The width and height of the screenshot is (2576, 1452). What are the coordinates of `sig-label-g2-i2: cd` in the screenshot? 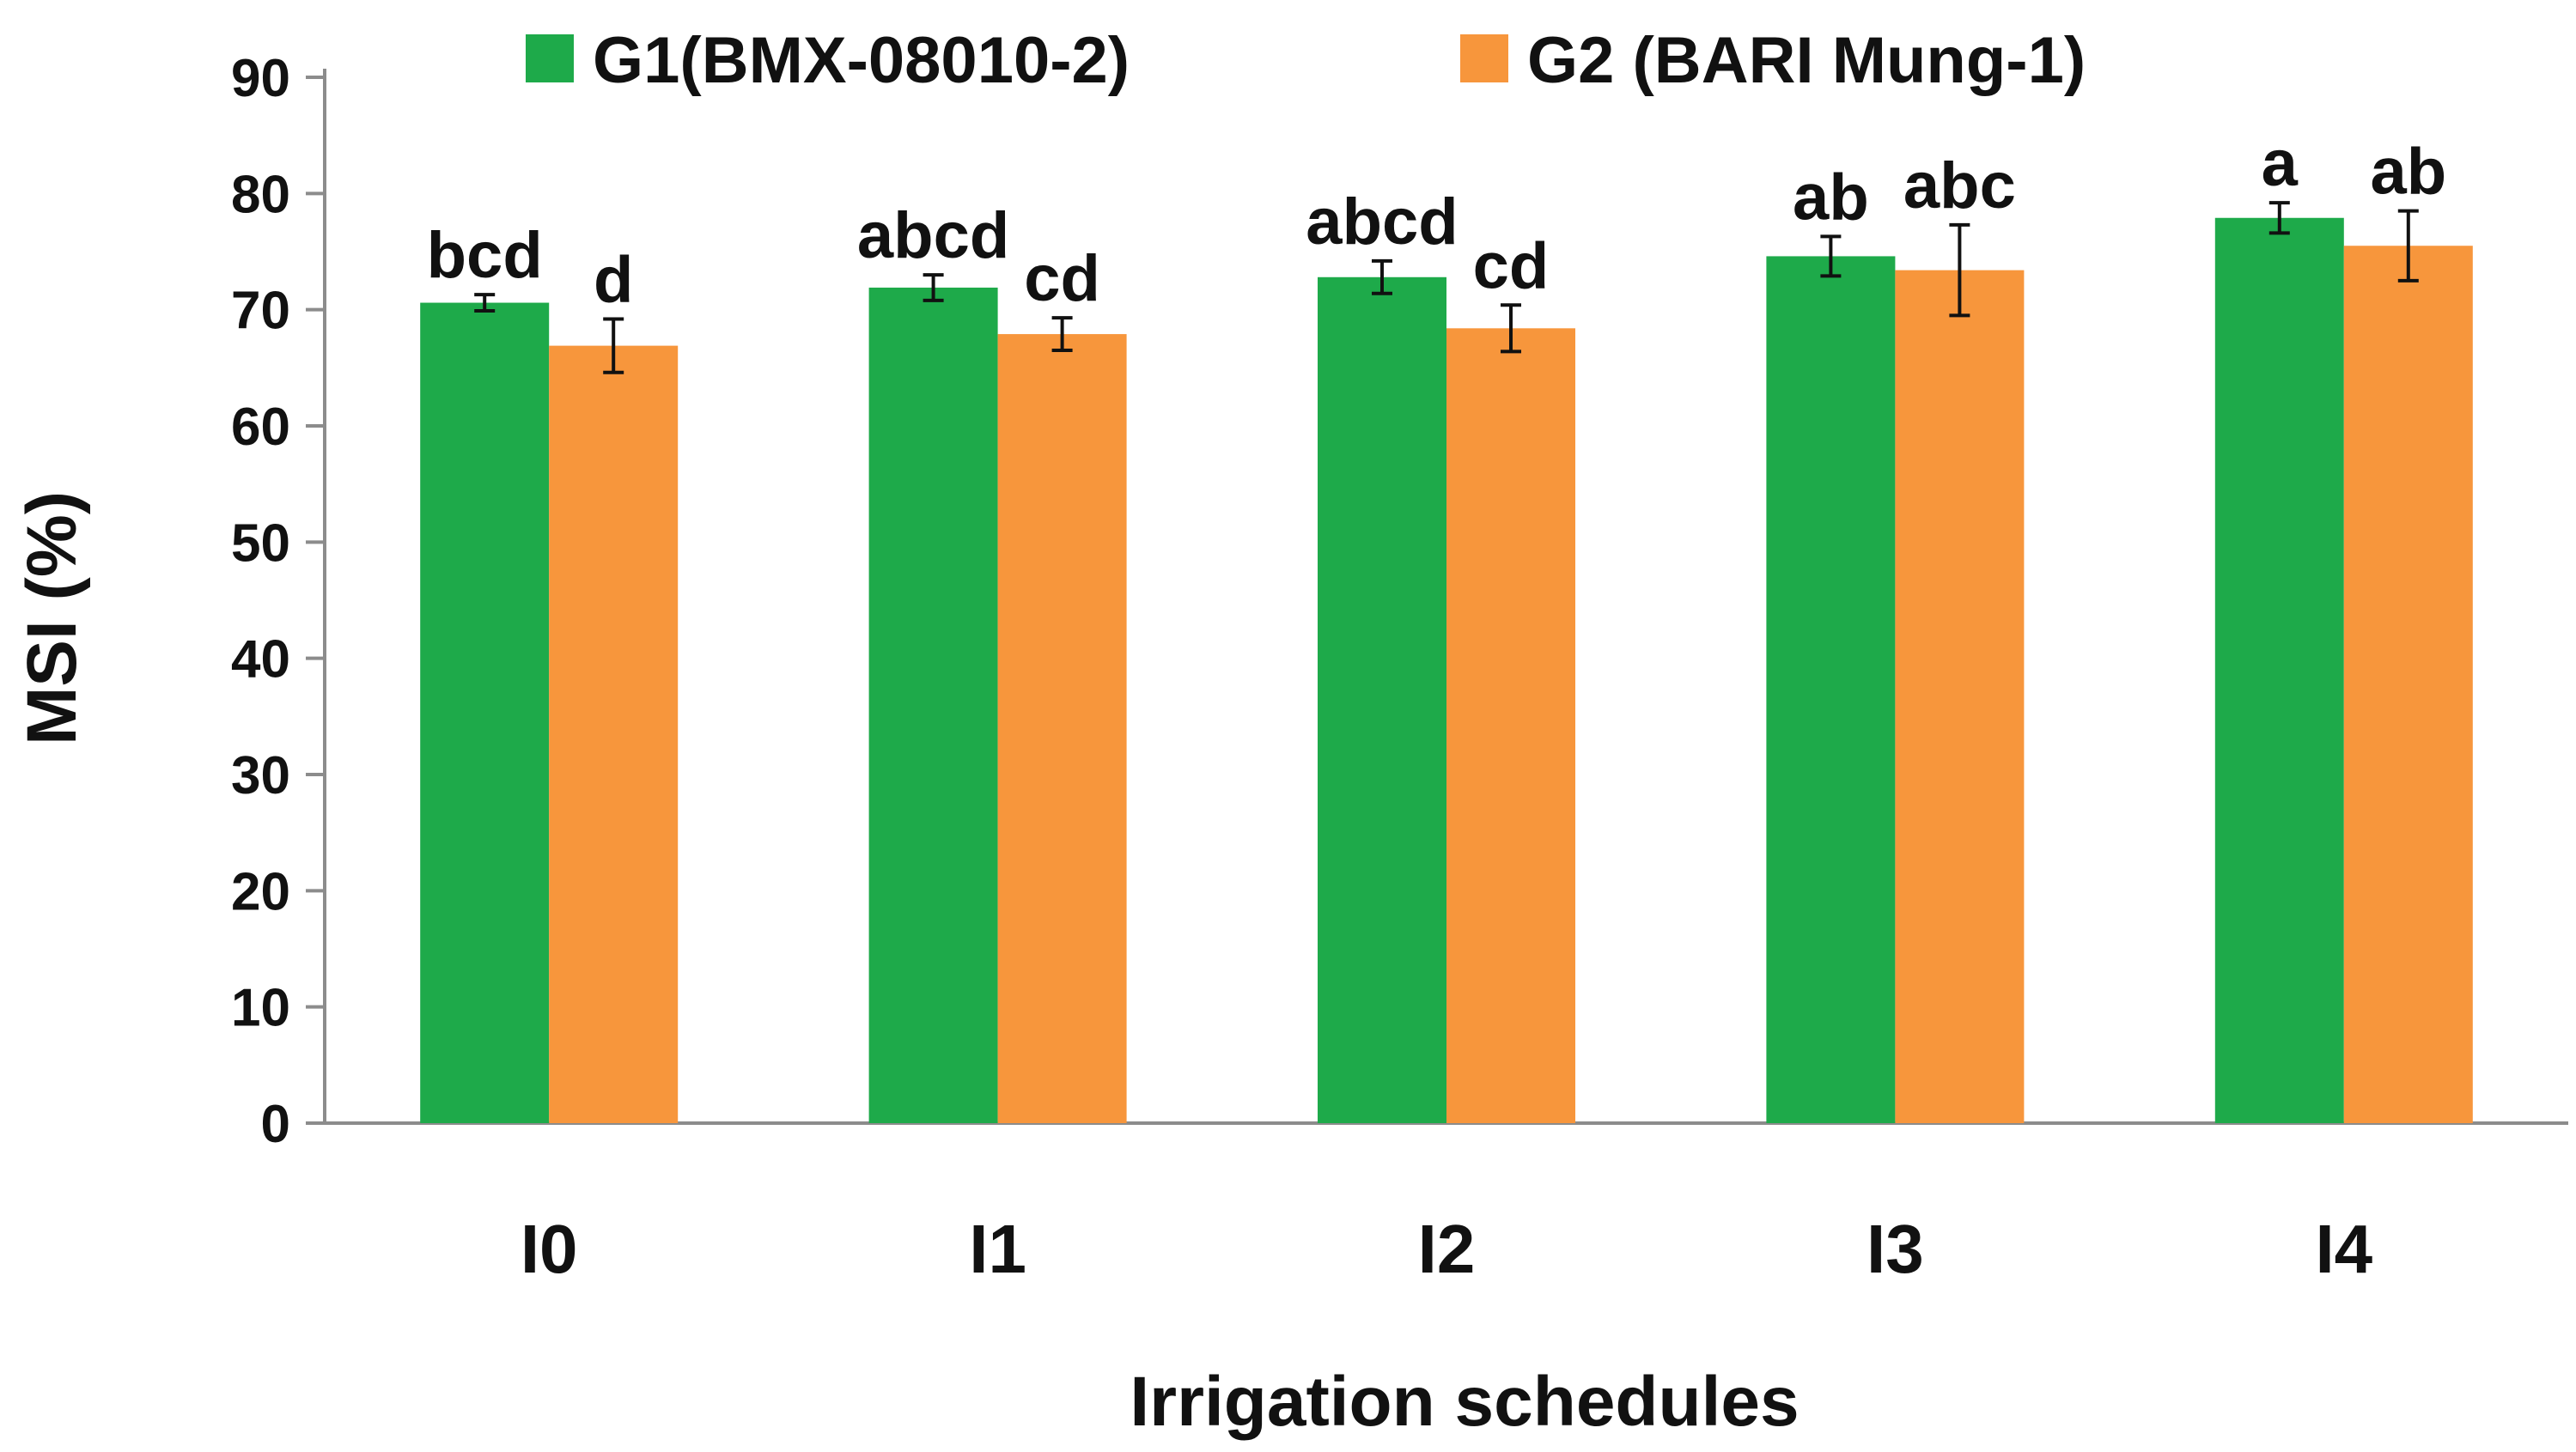 It's located at (1511, 265).